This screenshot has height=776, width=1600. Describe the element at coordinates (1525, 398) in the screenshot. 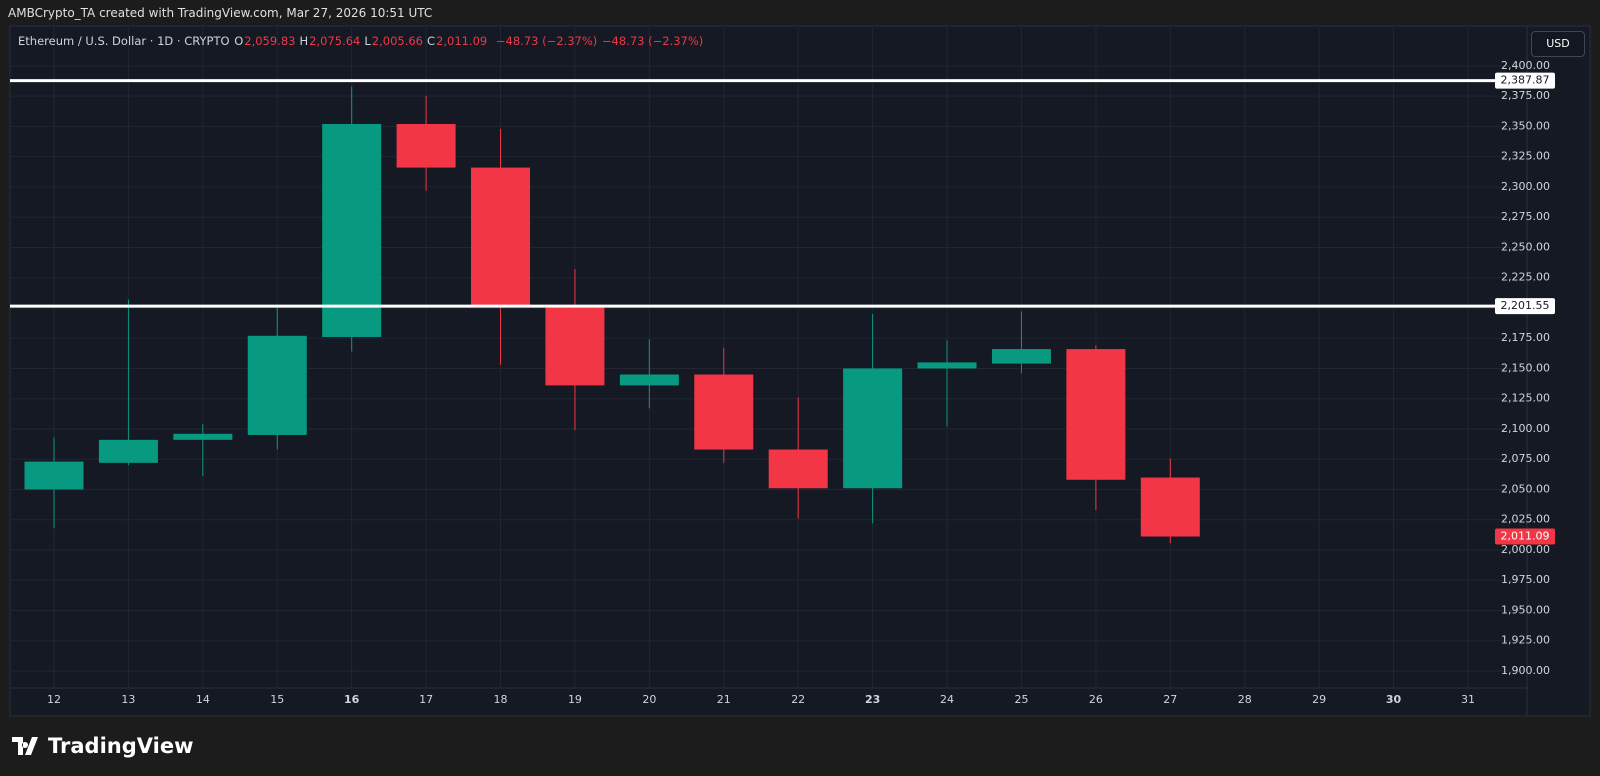

I see `y-tick-label: 2,125.00` at that location.